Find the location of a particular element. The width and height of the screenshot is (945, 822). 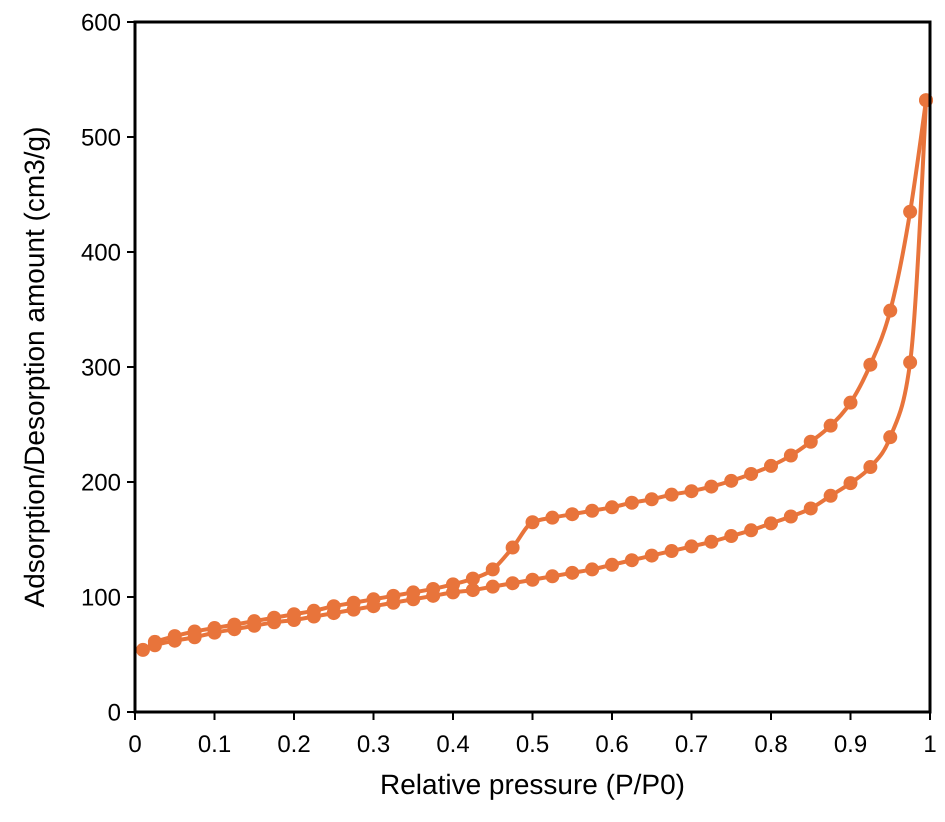

y-axis-title: Adsorption/Desorption amount (cm3/g) is located at coordinates (34, 367).